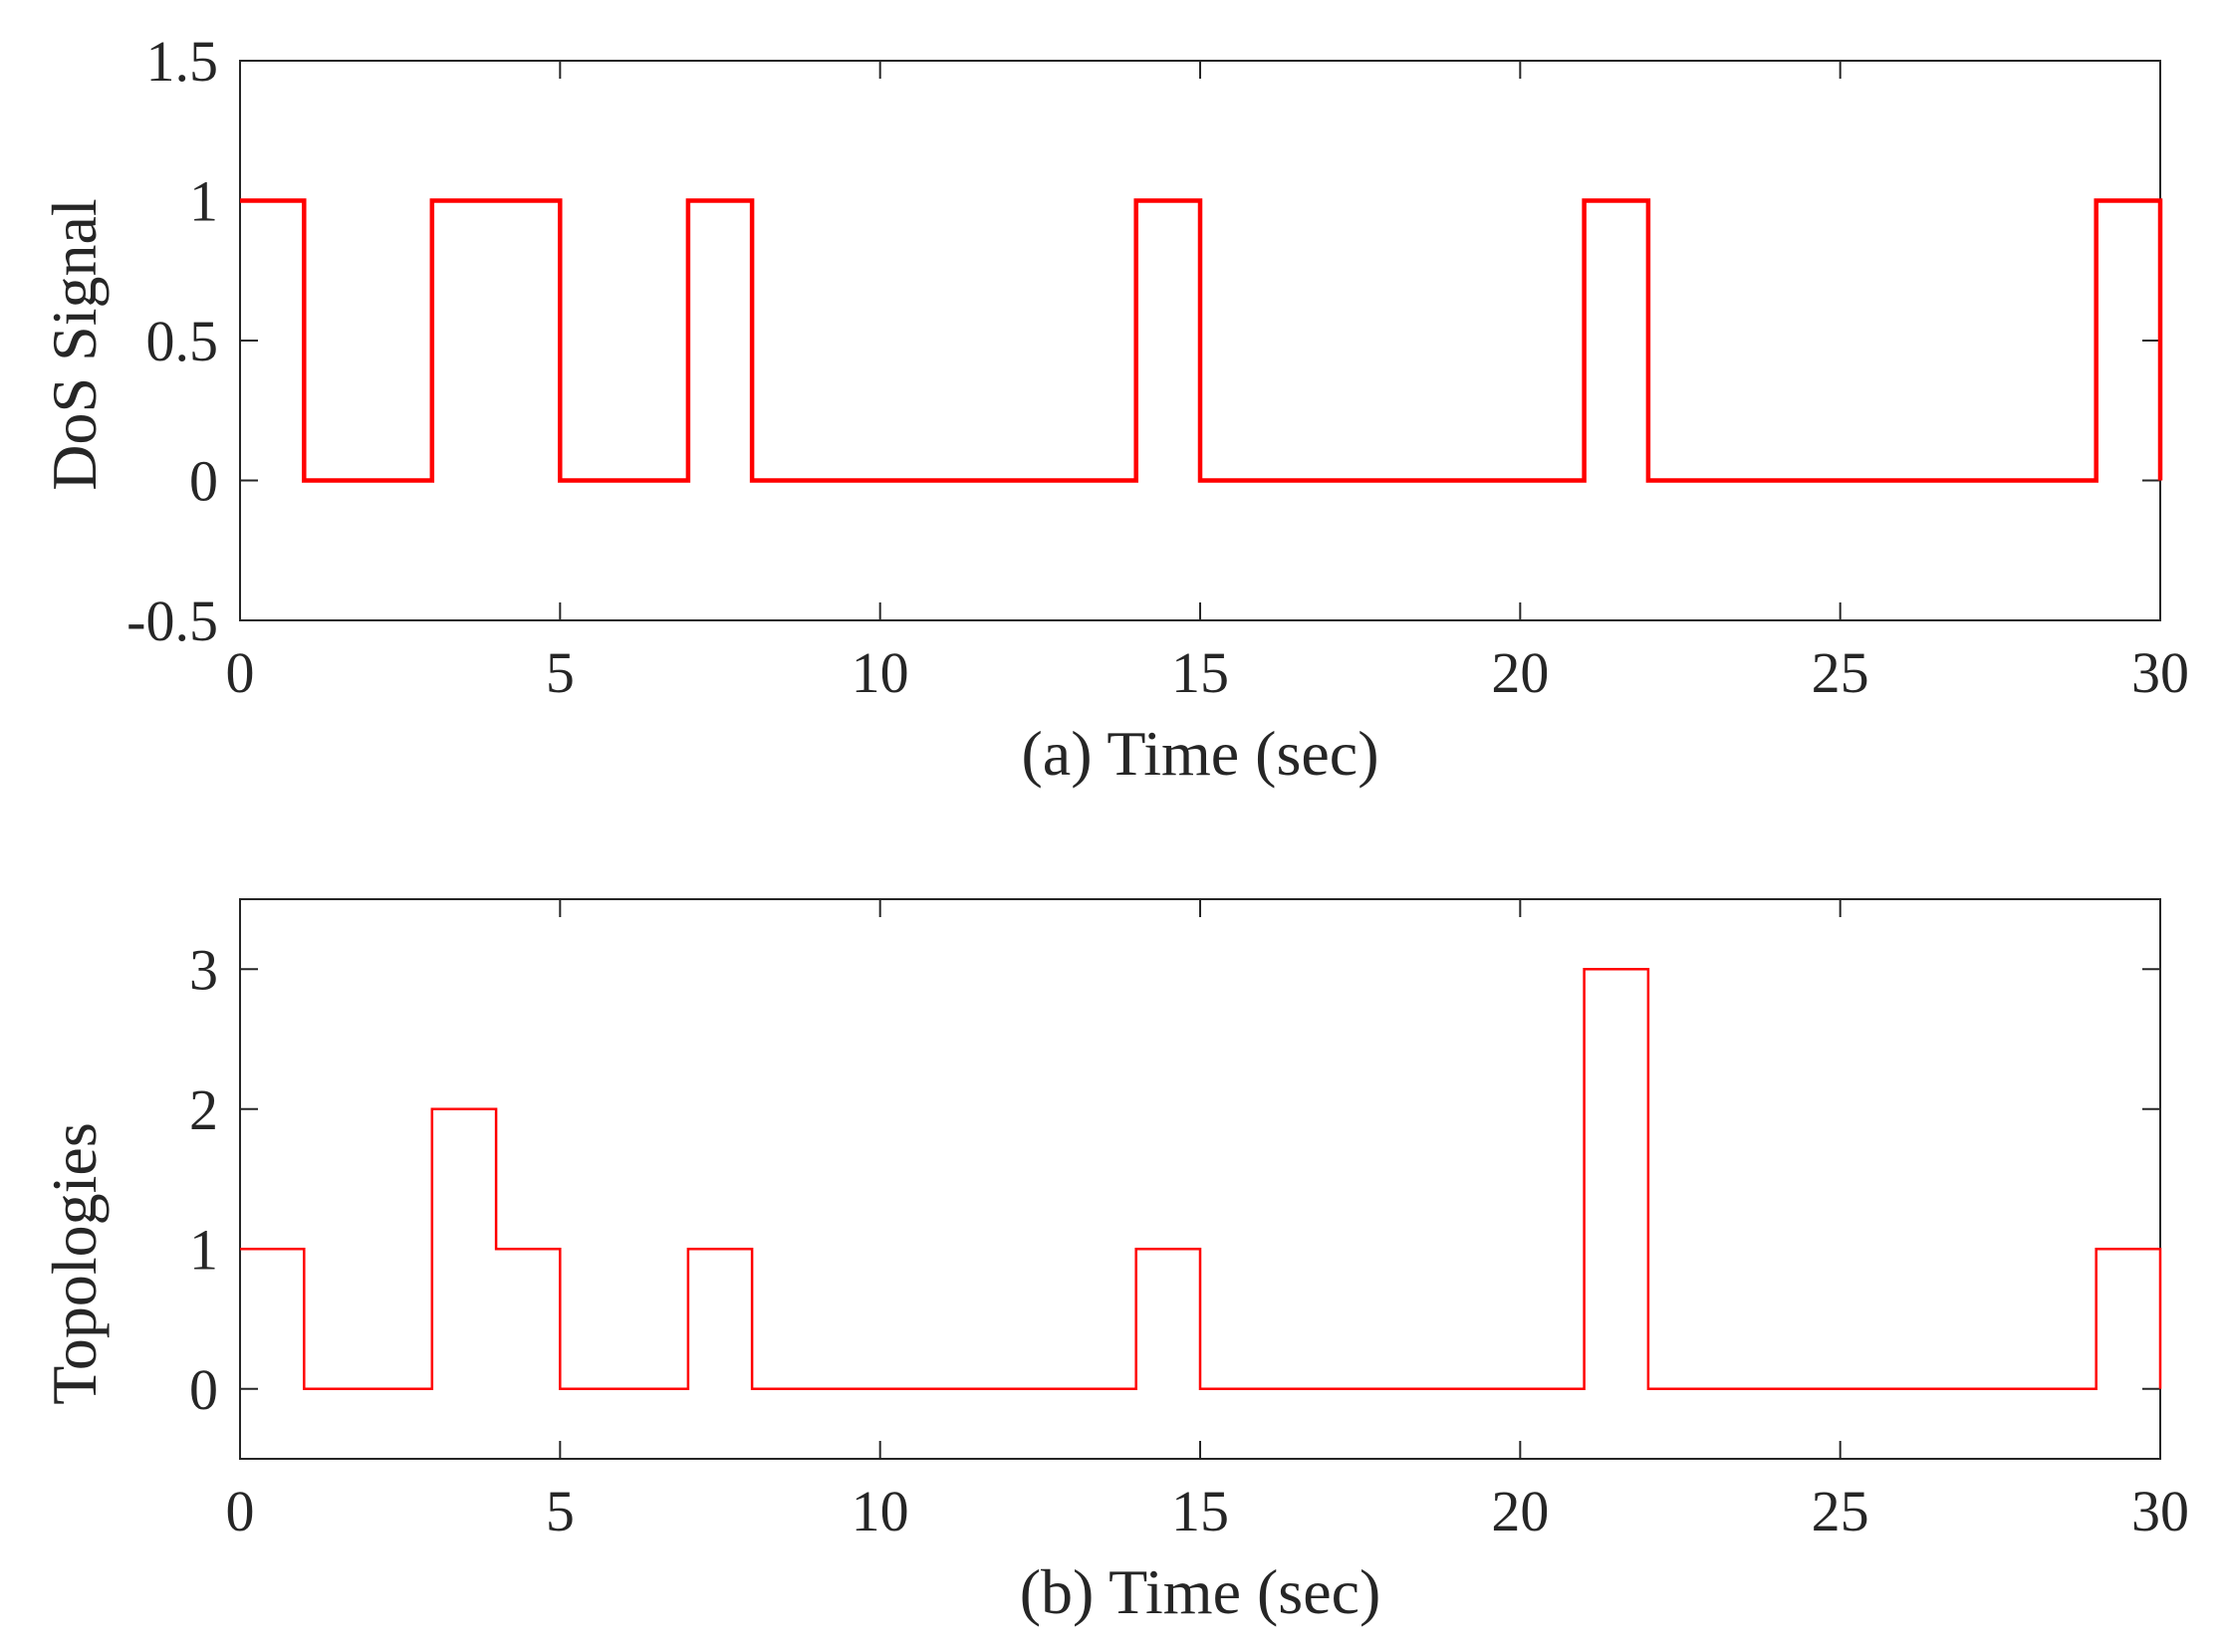 The image size is (2221, 1652). What do you see at coordinates (1200, 1591) in the screenshot?
I see `x-axis-label-b: (b) Time (sec)` at bounding box center [1200, 1591].